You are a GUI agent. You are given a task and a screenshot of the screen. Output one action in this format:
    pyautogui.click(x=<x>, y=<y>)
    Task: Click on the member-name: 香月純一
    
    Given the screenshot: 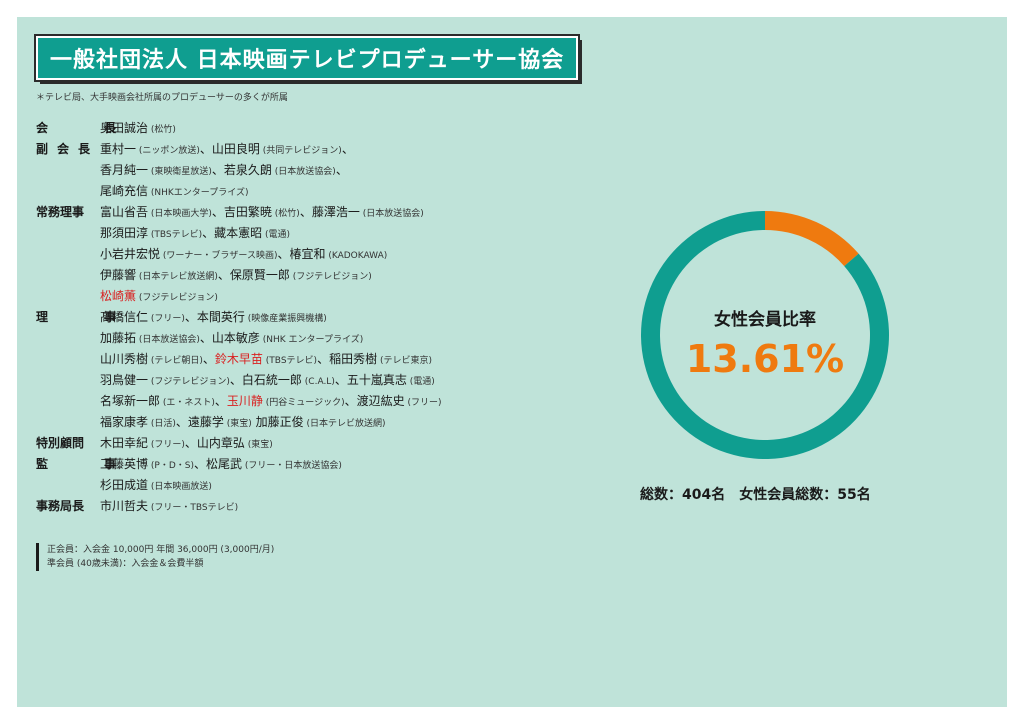 What is the action you would take?
    pyautogui.click(x=124, y=170)
    